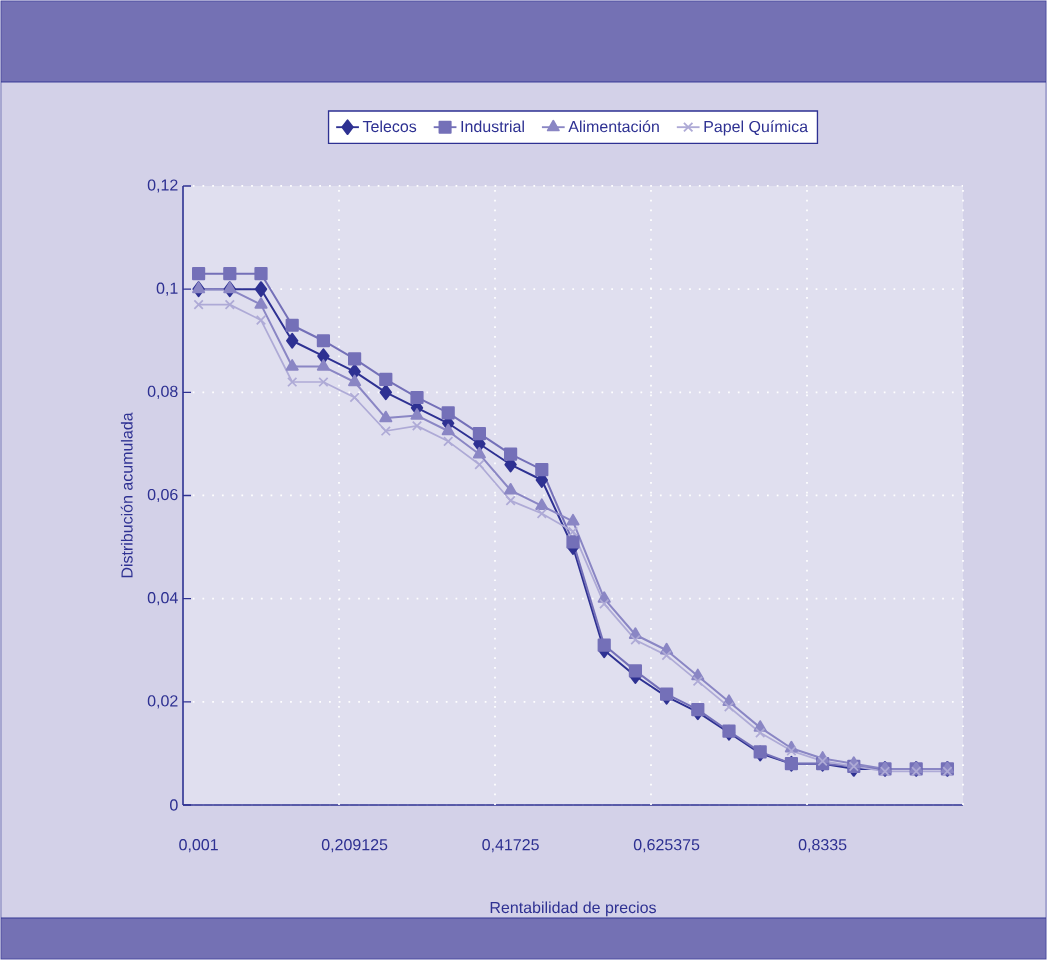 The image size is (1047, 960). I want to click on x-tick-label: 0,209125, so click(354, 846).